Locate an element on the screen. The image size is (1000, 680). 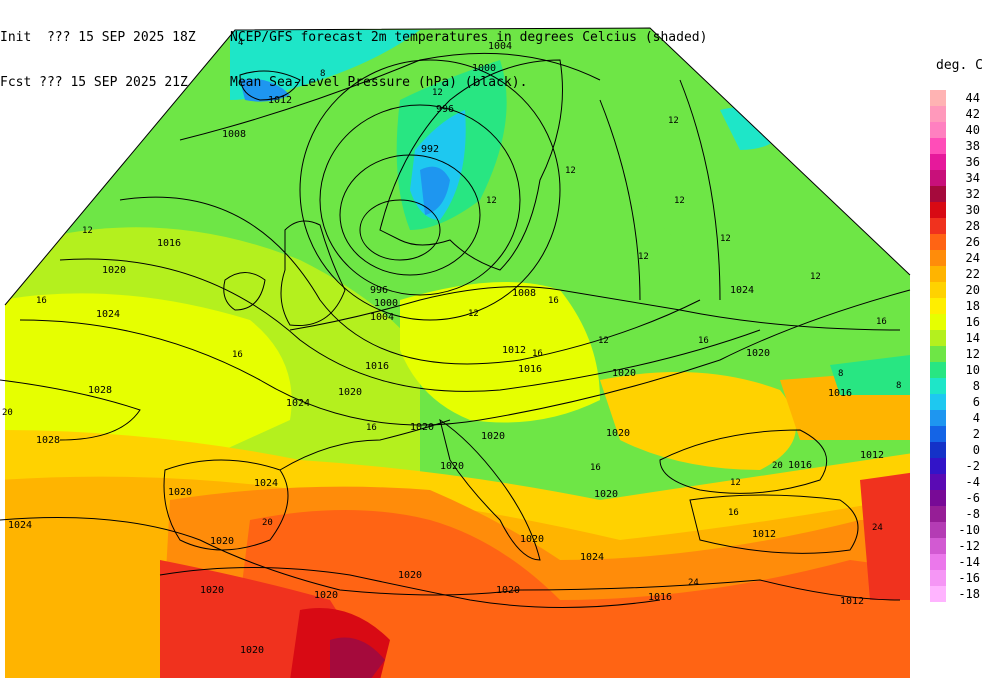
legend-entry: 24 is located at coordinates (955, 258).